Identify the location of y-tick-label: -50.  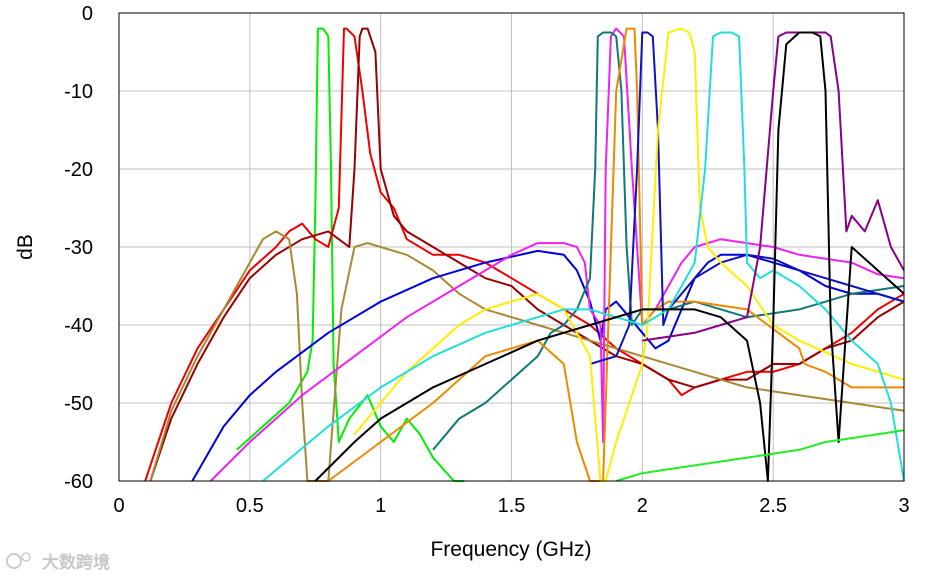
(78, 404).